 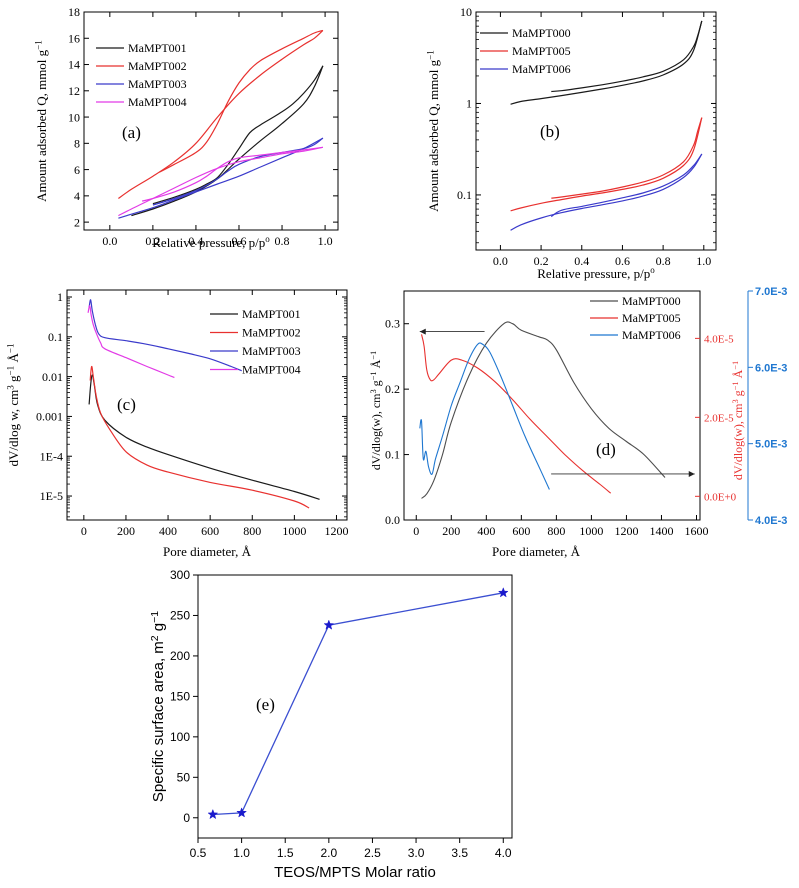 What do you see at coordinates (195, 241) in the screenshot?
I see `x-tick-label: 0.4` at bounding box center [195, 241].